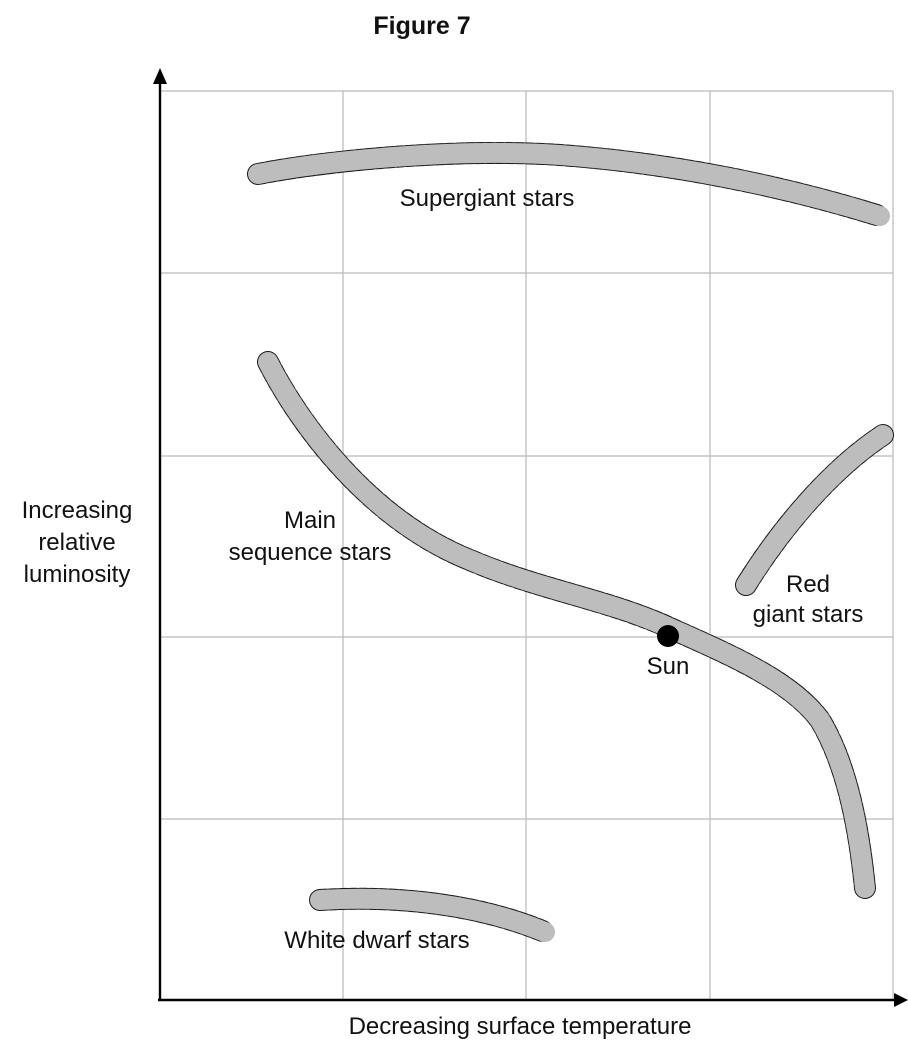  Describe the element at coordinates (569, 184) in the screenshot. I see `supergiant-band` at that location.